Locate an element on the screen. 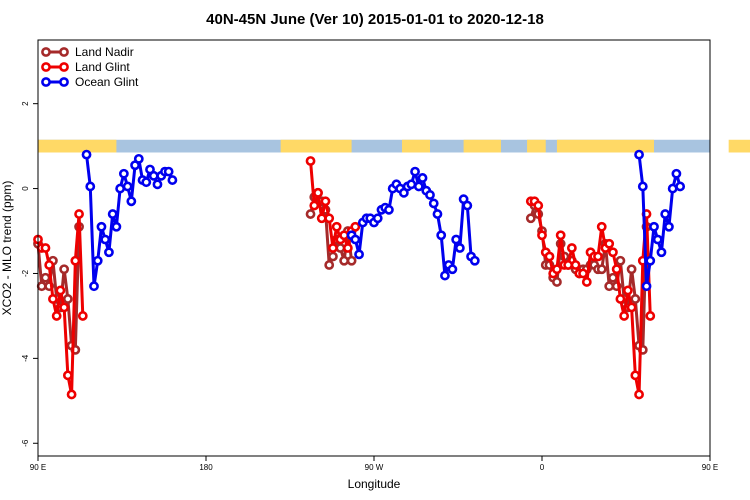 The width and height of the screenshot is (750, 500). y-tick-label: 2 is located at coordinates (25, 103).